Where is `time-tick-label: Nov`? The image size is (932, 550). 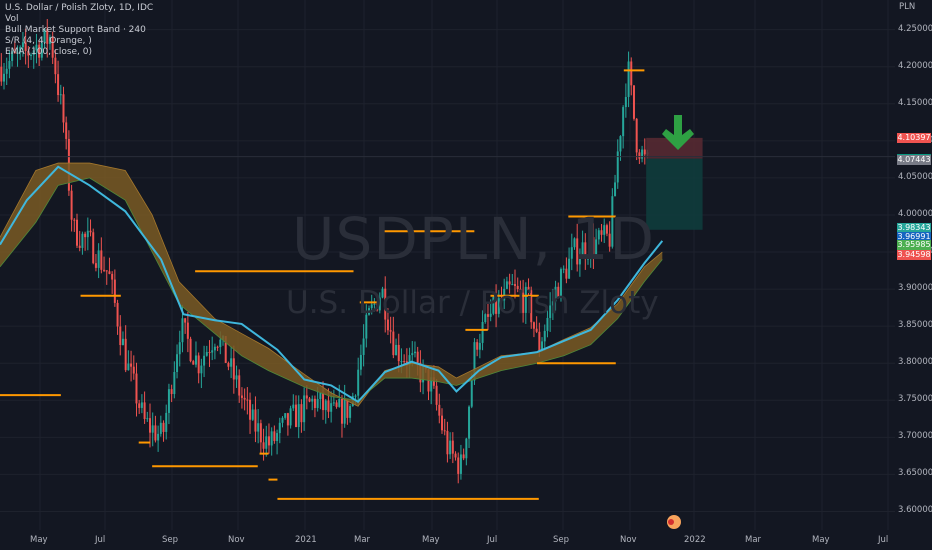
time-tick-label: Nov is located at coordinates (628, 540).